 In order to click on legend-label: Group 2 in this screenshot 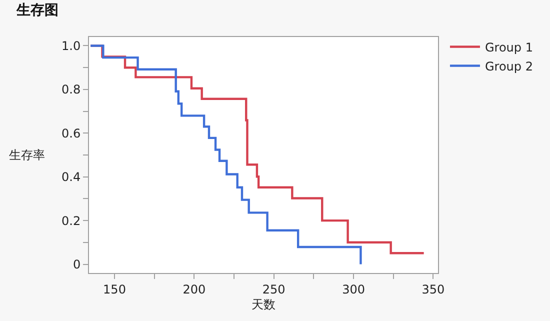, I will do `click(508, 66)`.